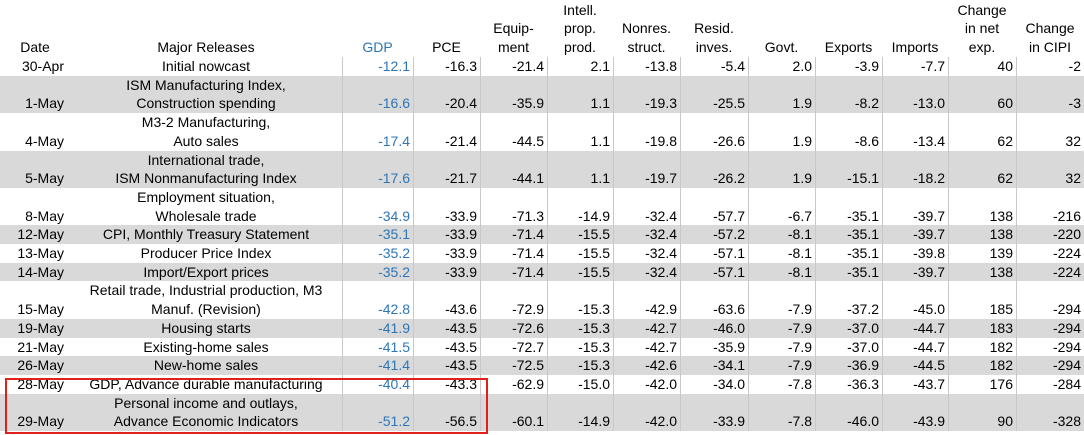 This screenshot has height=435, width=1084. What do you see at coordinates (394, 271) in the screenshot?
I see `cell-text: -35.2` at bounding box center [394, 271].